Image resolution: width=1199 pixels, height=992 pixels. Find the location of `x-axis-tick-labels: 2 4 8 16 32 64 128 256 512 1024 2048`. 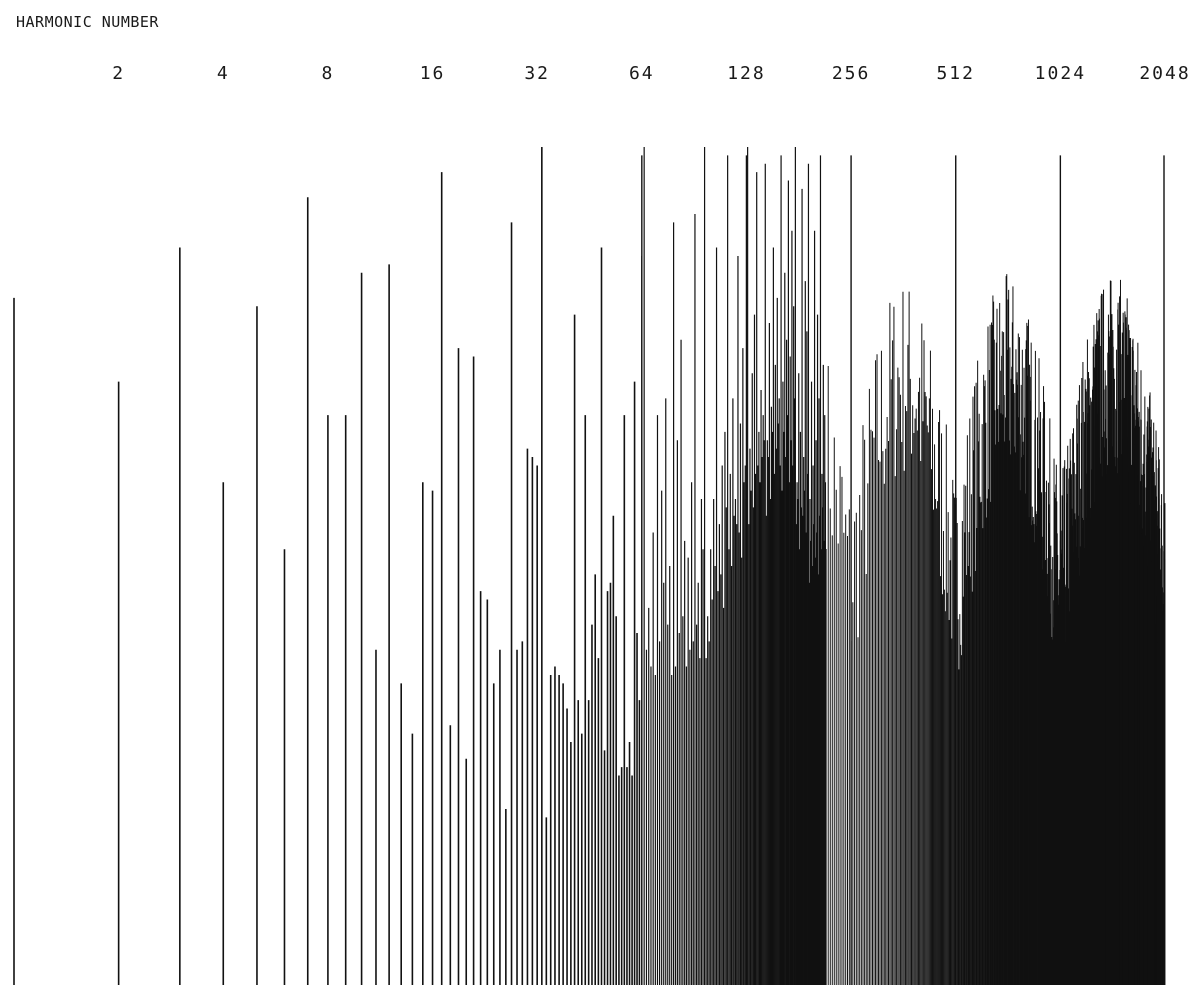

x-axis-tick-labels: 2 4 8 16 32 64 128 256 512 1024 2048 is located at coordinates (599, 50).